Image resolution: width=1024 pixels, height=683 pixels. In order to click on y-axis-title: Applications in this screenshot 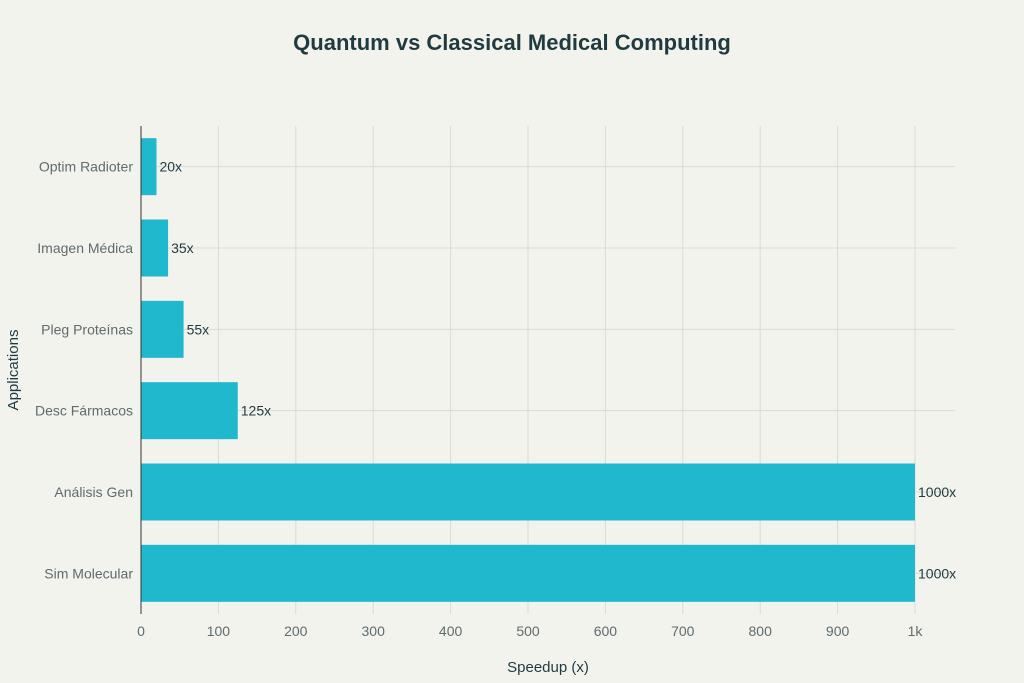, I will do `click(13, 370)`.